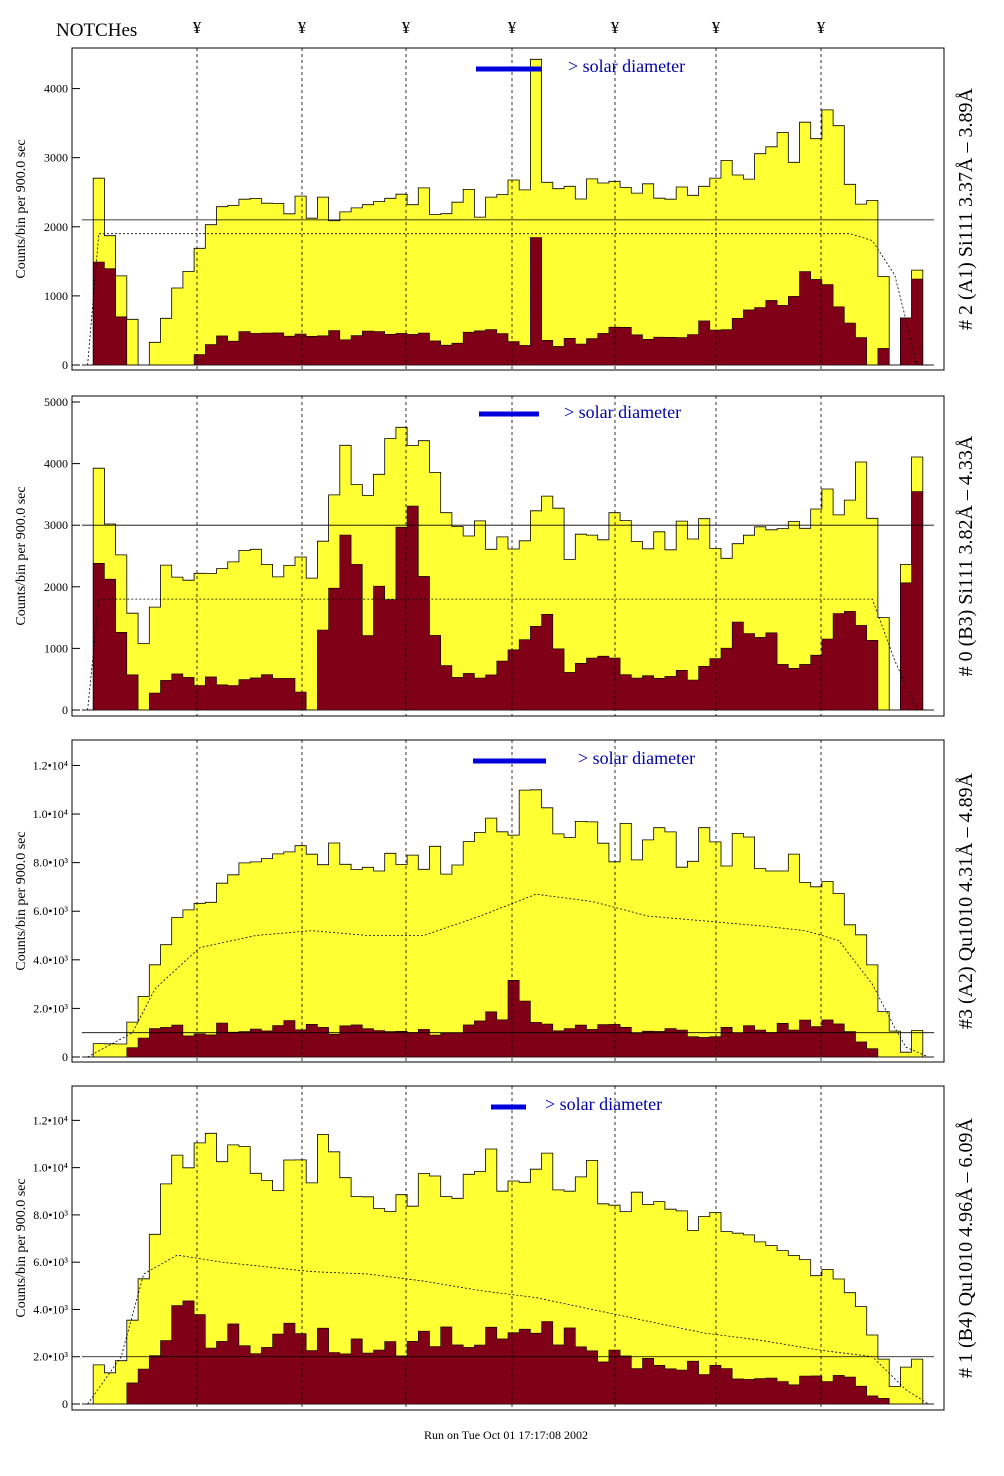 The width and height of the screenshot is (1004, 1476). Describe the element at coordinates (966, 1247) in the screenshot. I see `panel-title: # 1 (B4) Qu1010 4.96Å – 6.09Å` at that location.